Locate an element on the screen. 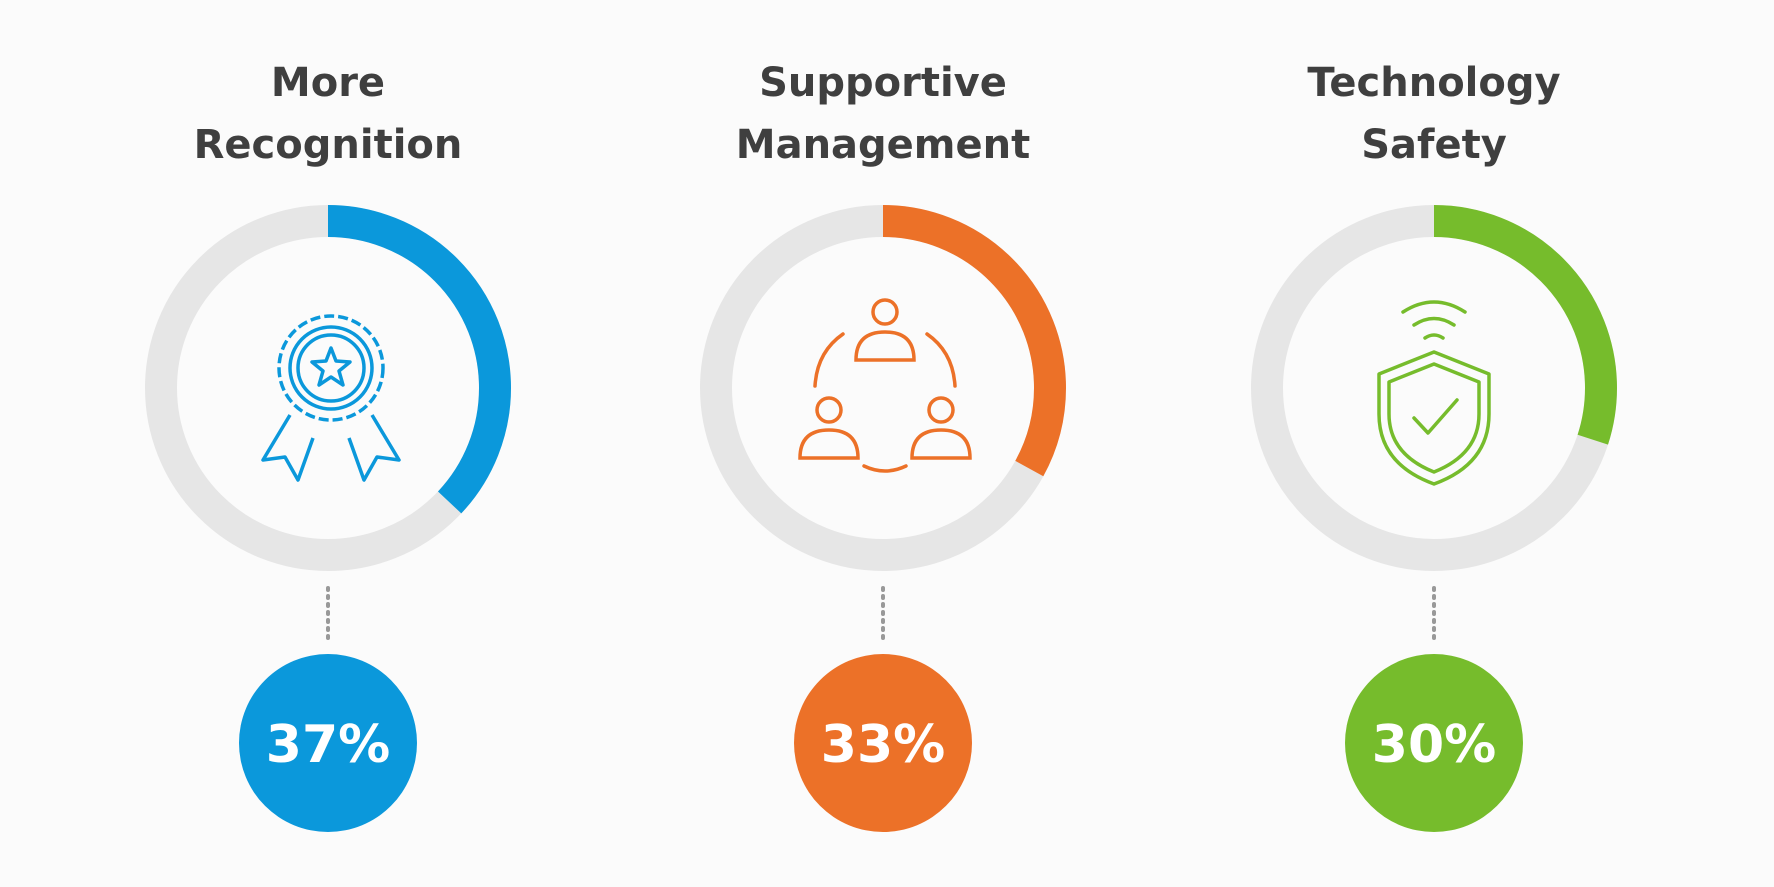  value-label: 37% is located at coordinates (328, 745).